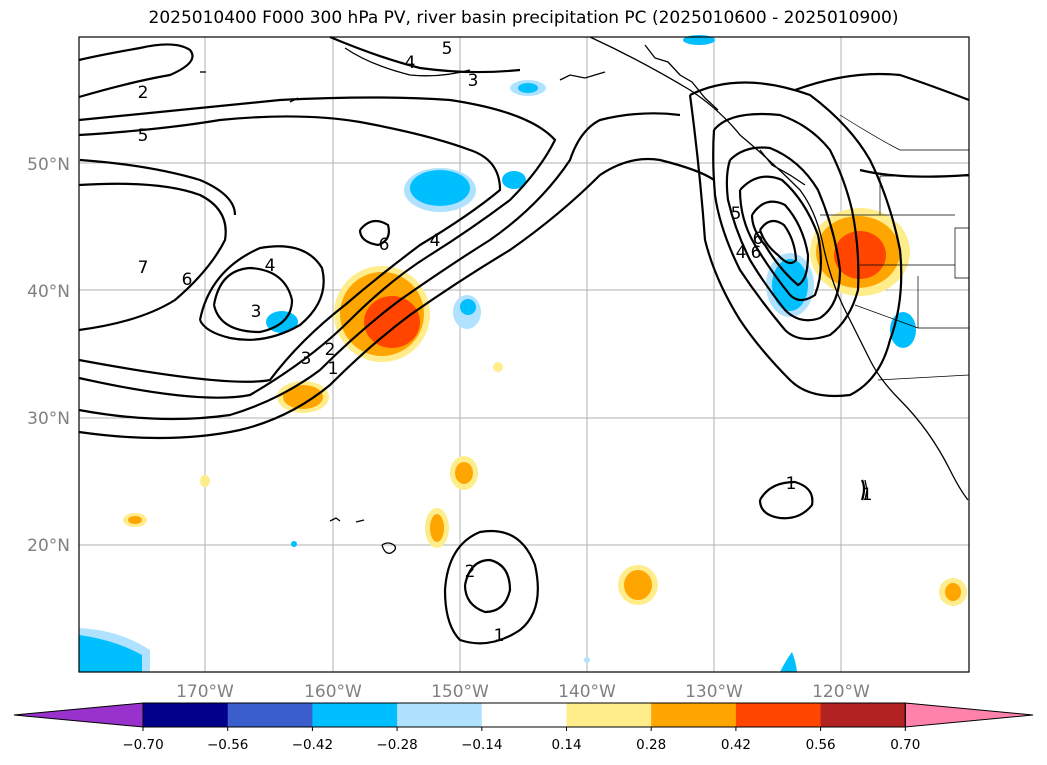  I want to click on colorbar-tick-label: −0.42, so click(312, 745).